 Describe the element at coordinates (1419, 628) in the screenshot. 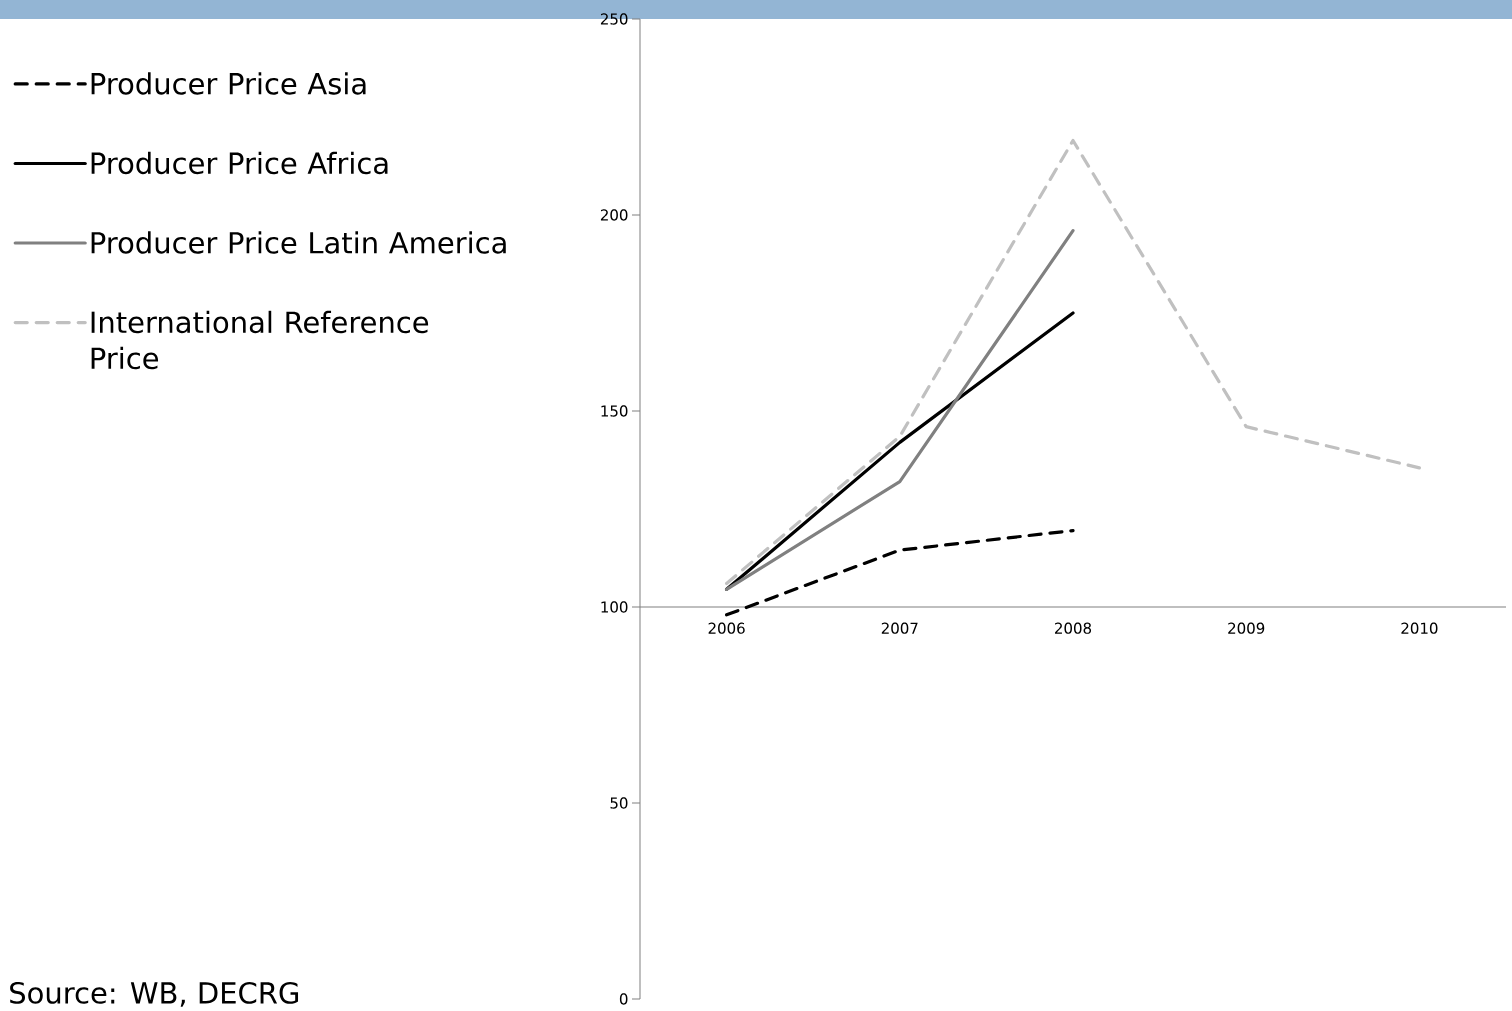

I see `x-tick-label: 2010` at that location.